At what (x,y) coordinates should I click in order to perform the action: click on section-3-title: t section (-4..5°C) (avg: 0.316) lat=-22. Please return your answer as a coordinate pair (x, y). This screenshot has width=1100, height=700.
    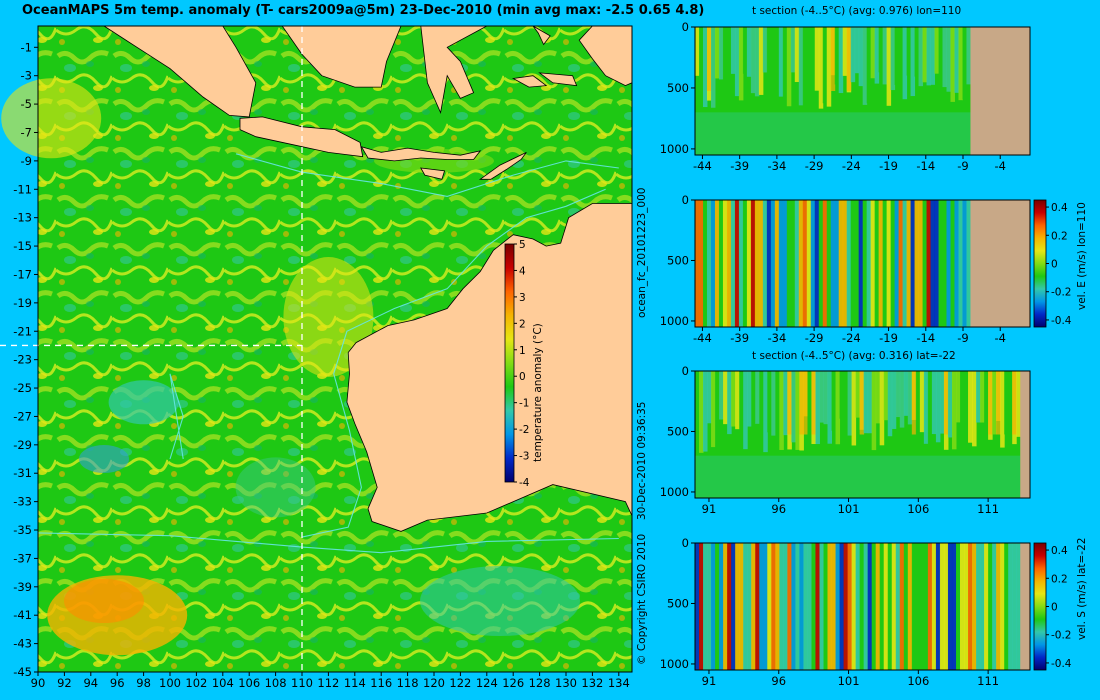
    Looking at the image, I should click on (854, 356).